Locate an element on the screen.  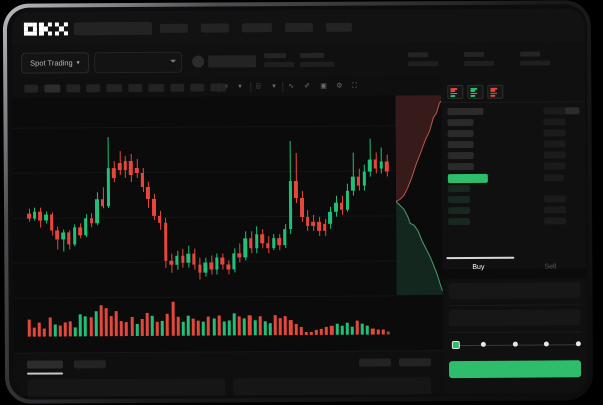
chart-type-icon: ⌸ is located at coordinates (258, 87).